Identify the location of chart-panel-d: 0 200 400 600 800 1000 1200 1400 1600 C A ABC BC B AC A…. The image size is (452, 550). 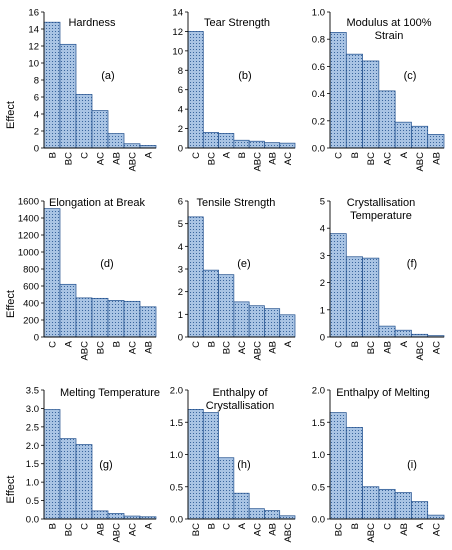
(81, 279).